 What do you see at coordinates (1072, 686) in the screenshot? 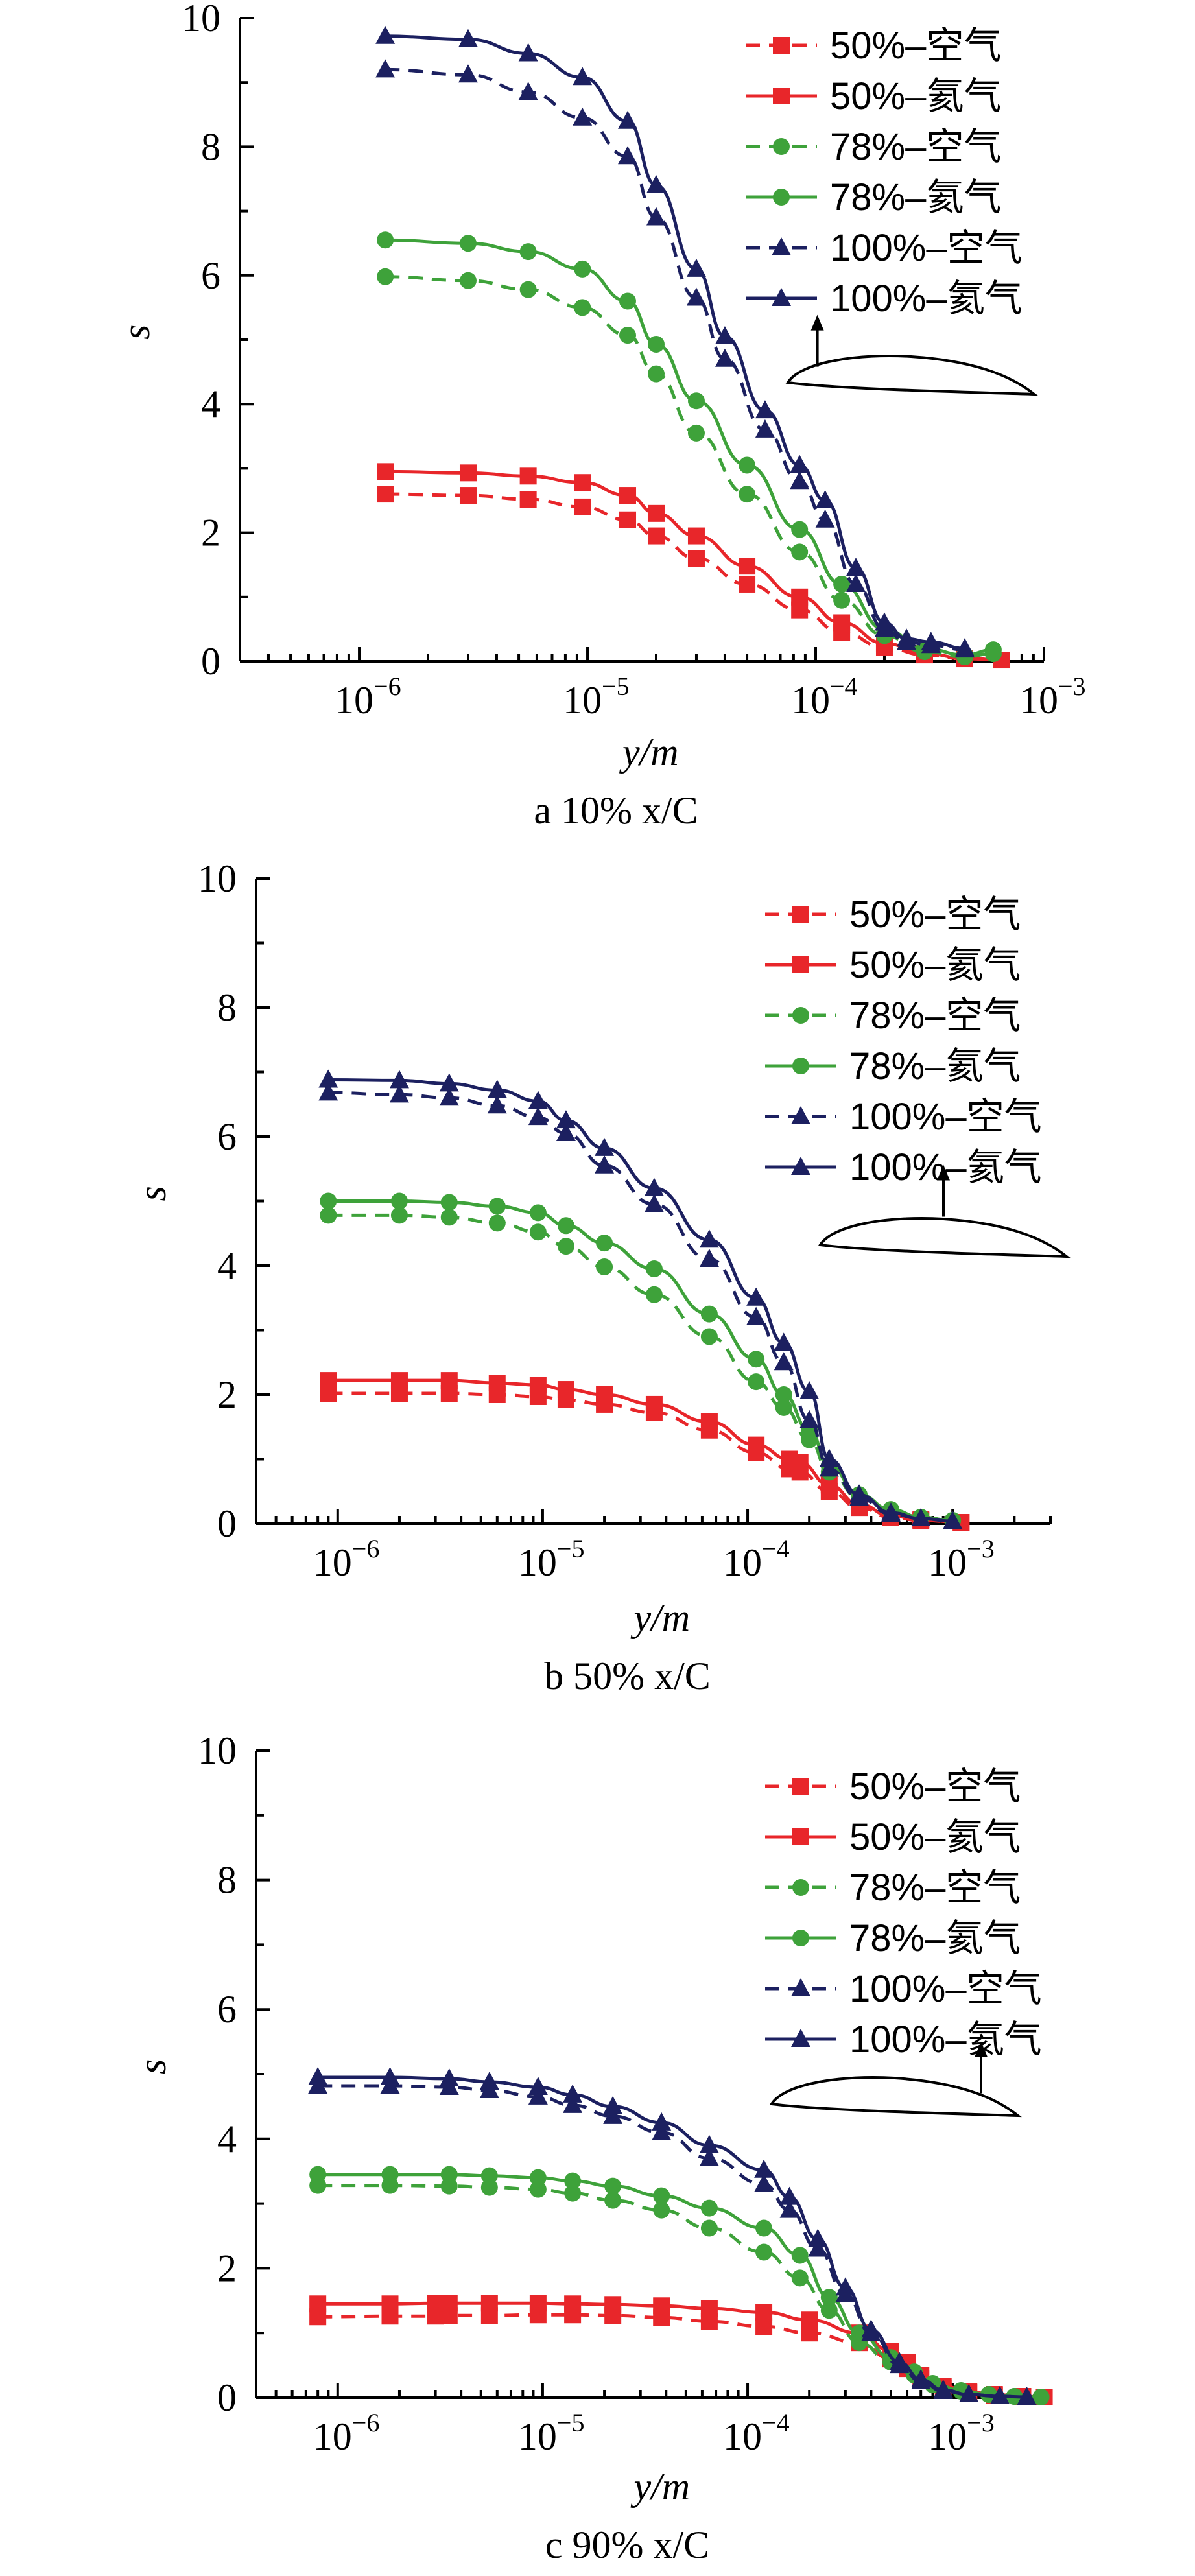
I see `x-tick-exponent: −3` at bounding box center [1072, 686].